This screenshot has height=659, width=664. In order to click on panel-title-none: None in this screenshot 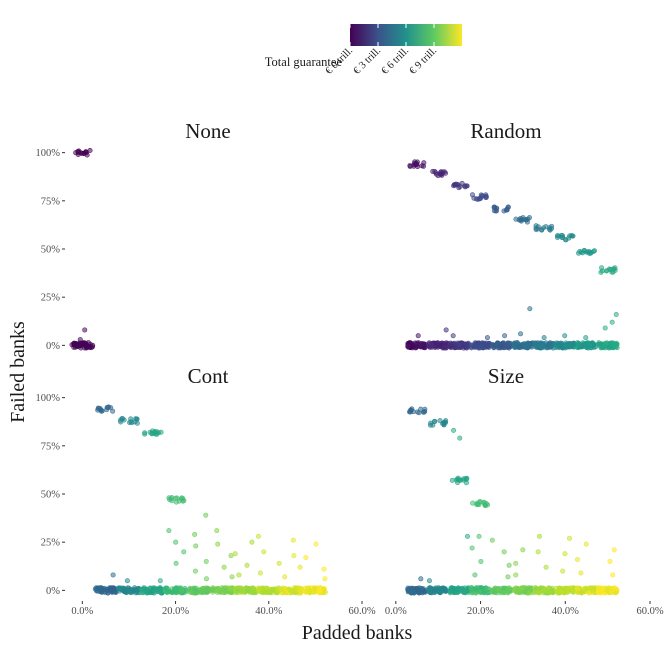, I will do `click(208, 131)`.